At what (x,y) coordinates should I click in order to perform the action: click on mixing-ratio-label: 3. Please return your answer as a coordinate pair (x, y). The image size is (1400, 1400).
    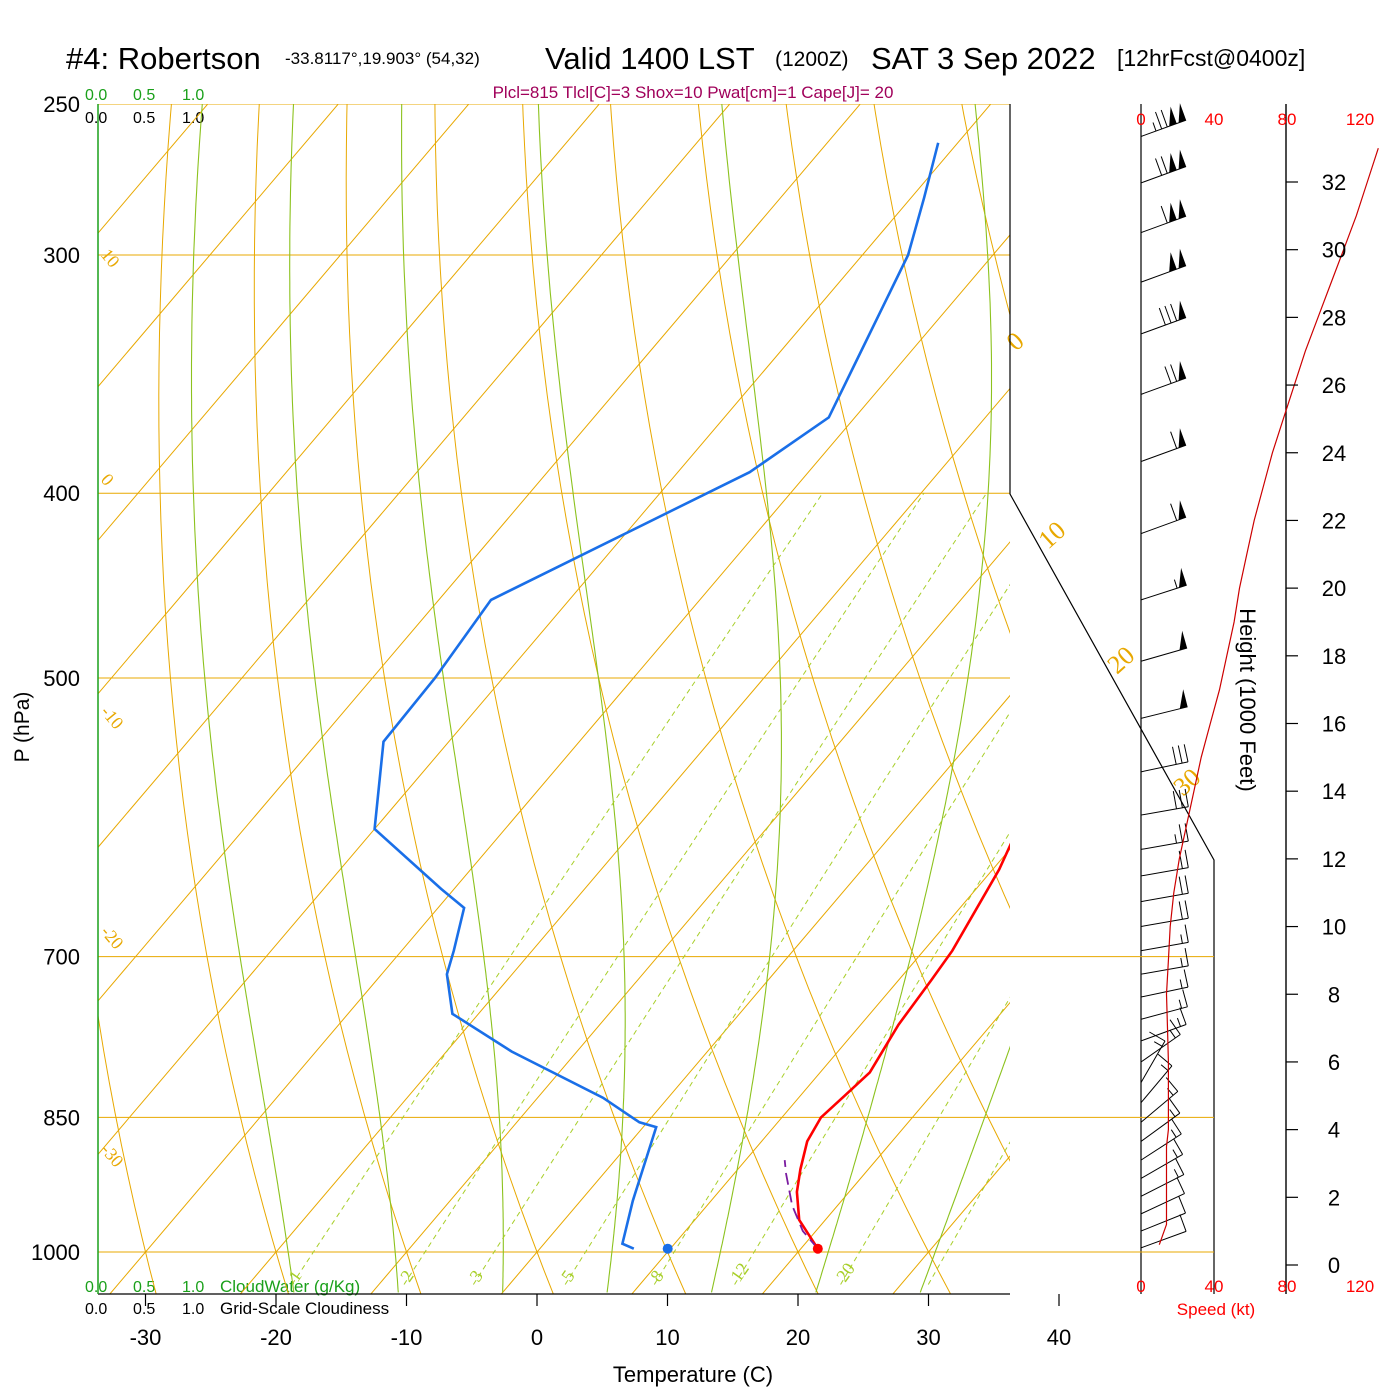
    Looking at the image, I should click on (476, 1275).